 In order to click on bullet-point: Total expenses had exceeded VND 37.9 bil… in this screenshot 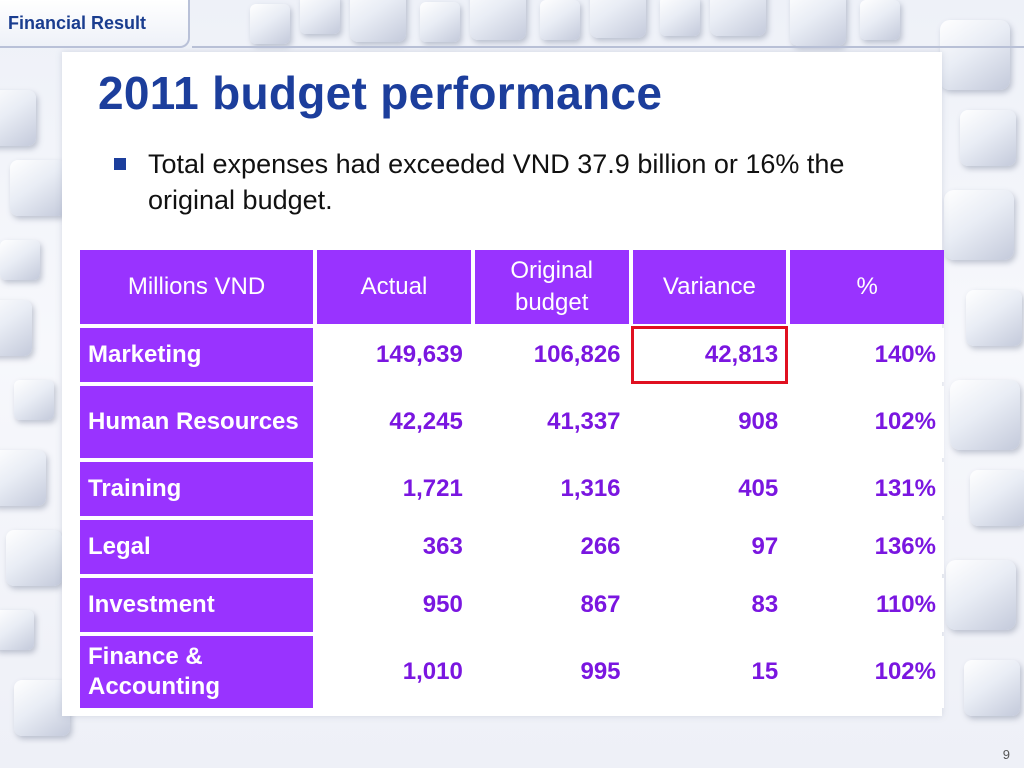, I will do `click(514, 182)`.